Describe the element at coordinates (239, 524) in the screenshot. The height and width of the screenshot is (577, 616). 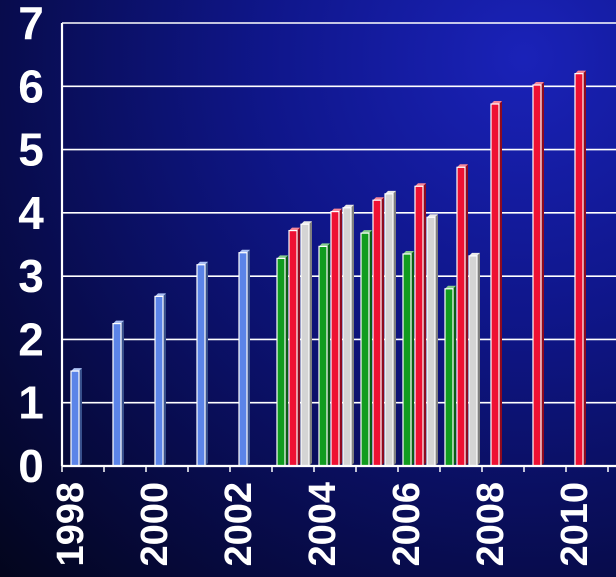
I see `x-tick-label: 2002` at that location.